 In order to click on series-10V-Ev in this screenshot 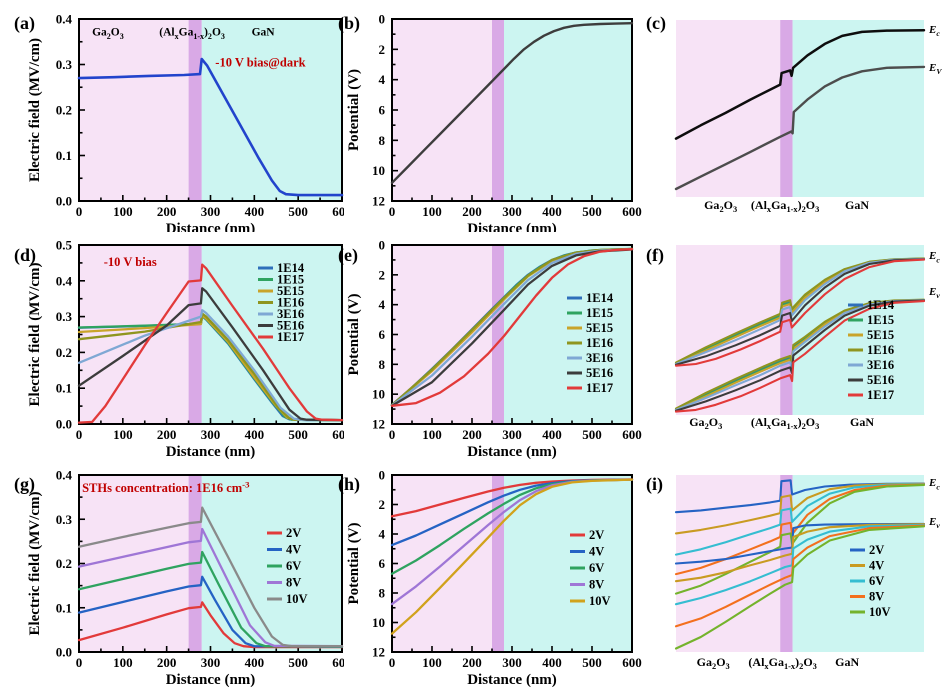, I will do `click(800, 587)`.